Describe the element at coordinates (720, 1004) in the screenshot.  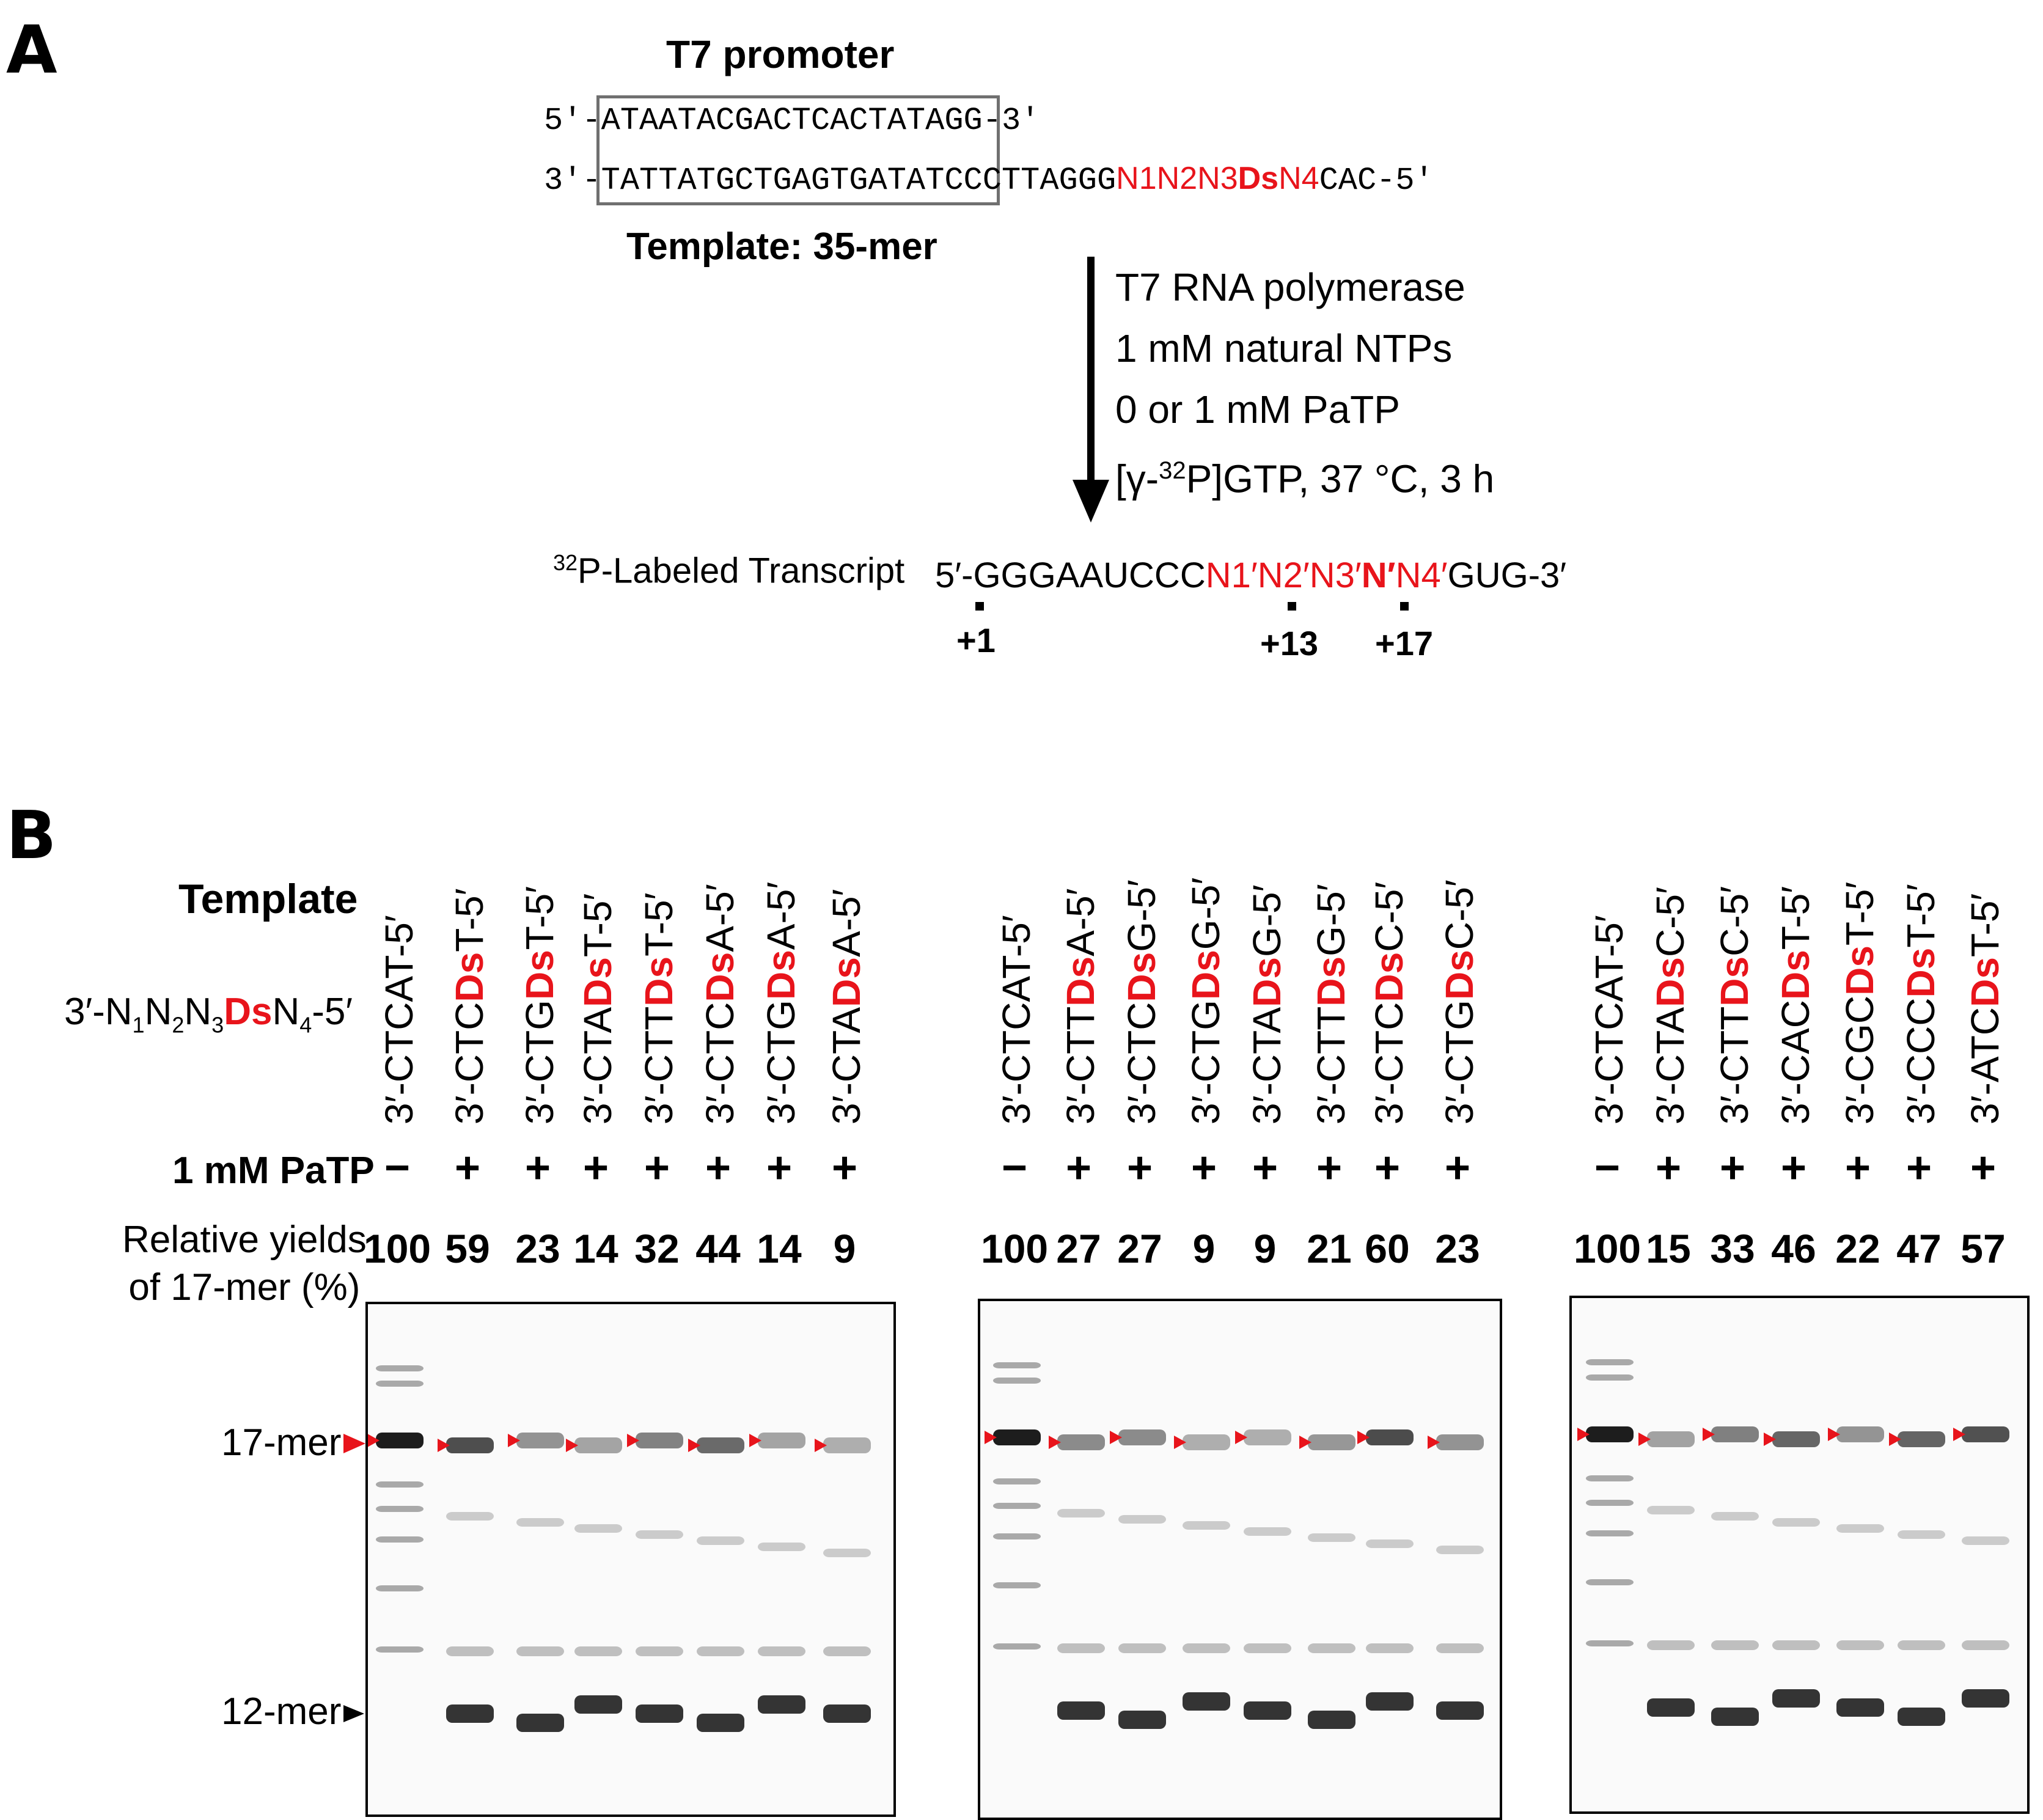
I see `template-label: 3′-CTCDsA-5′` at that location.